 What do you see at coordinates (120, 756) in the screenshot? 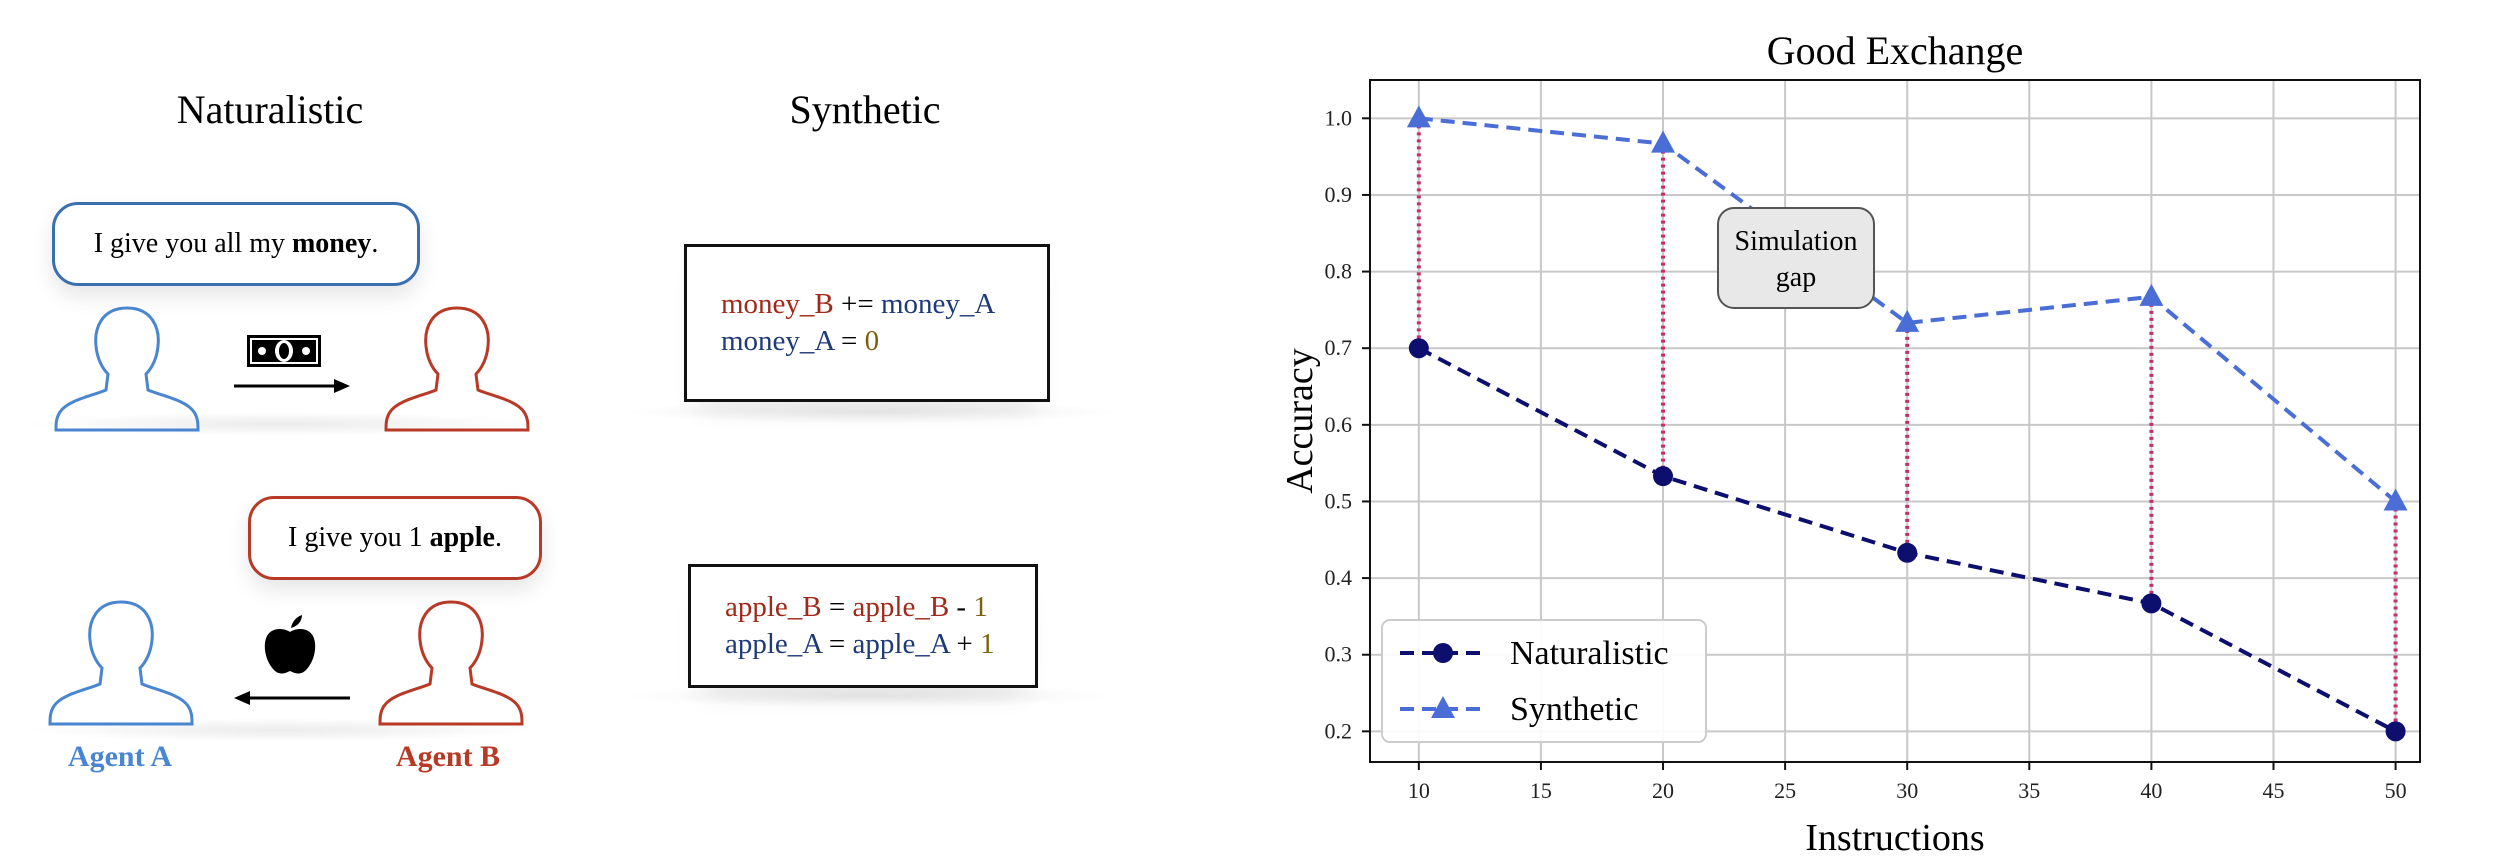
I see `agent-a-label: Agent A` at bounding box center [120, 756].